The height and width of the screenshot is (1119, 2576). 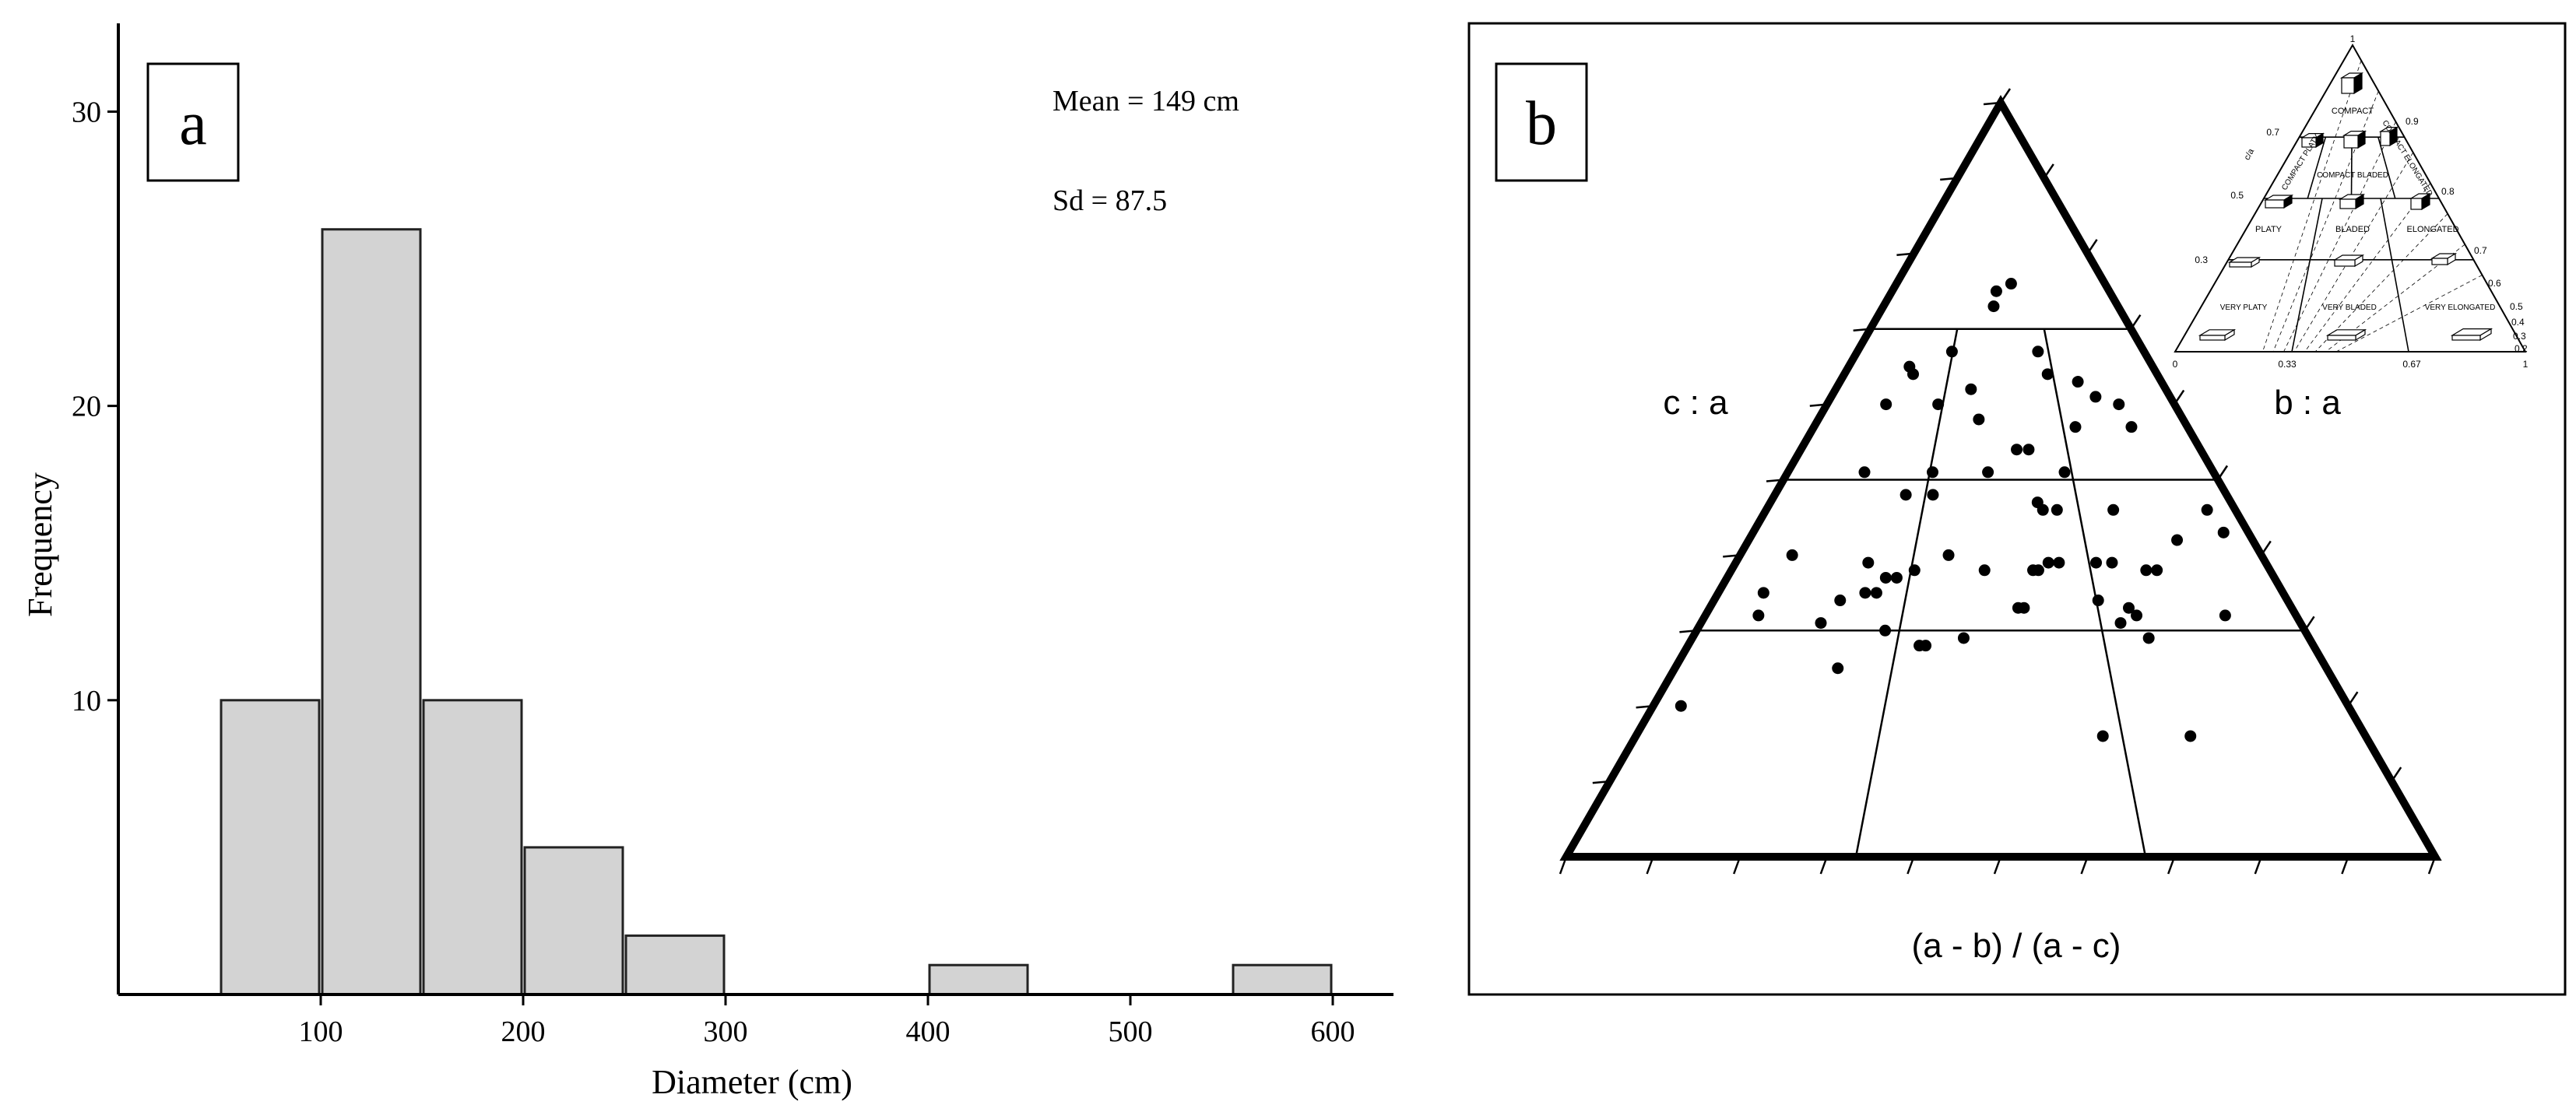 What do you see at coordinates (1333, 1032) in the screenshot?
I see `x-tick-label: 600` at bounding box center [1333, 1032].